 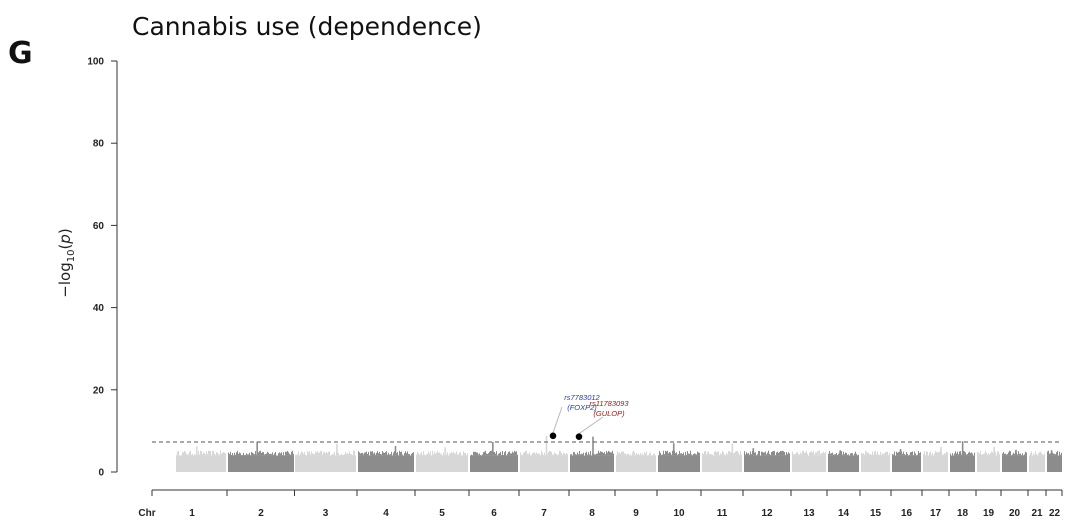 I want to click on lead-snp-gene: (GULOP), so click(x=609, y=413).